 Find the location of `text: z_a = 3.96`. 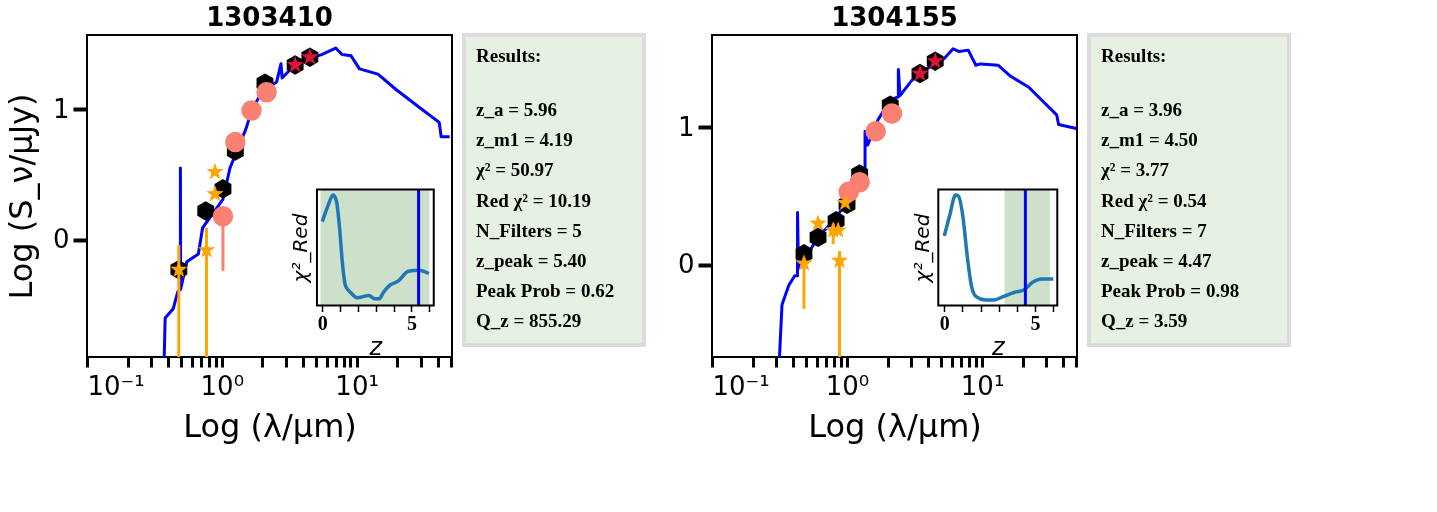

text: z_a = 3.96 is located at coordinates (1142, 110).